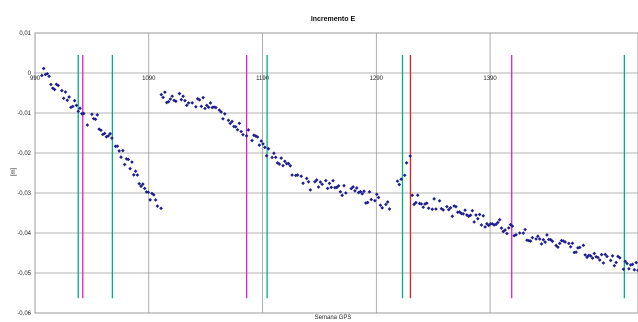 The width and height of the screenshot is (638, 322). I want to click on x-tick-label: 1190, so click(263, 79).